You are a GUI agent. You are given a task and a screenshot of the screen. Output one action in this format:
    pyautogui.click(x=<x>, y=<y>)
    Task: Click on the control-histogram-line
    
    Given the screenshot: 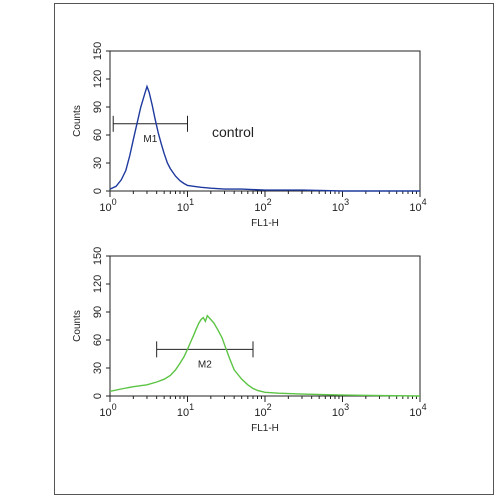 What is the action you would take?
    pyautogui.click(x=264, y=138)
    